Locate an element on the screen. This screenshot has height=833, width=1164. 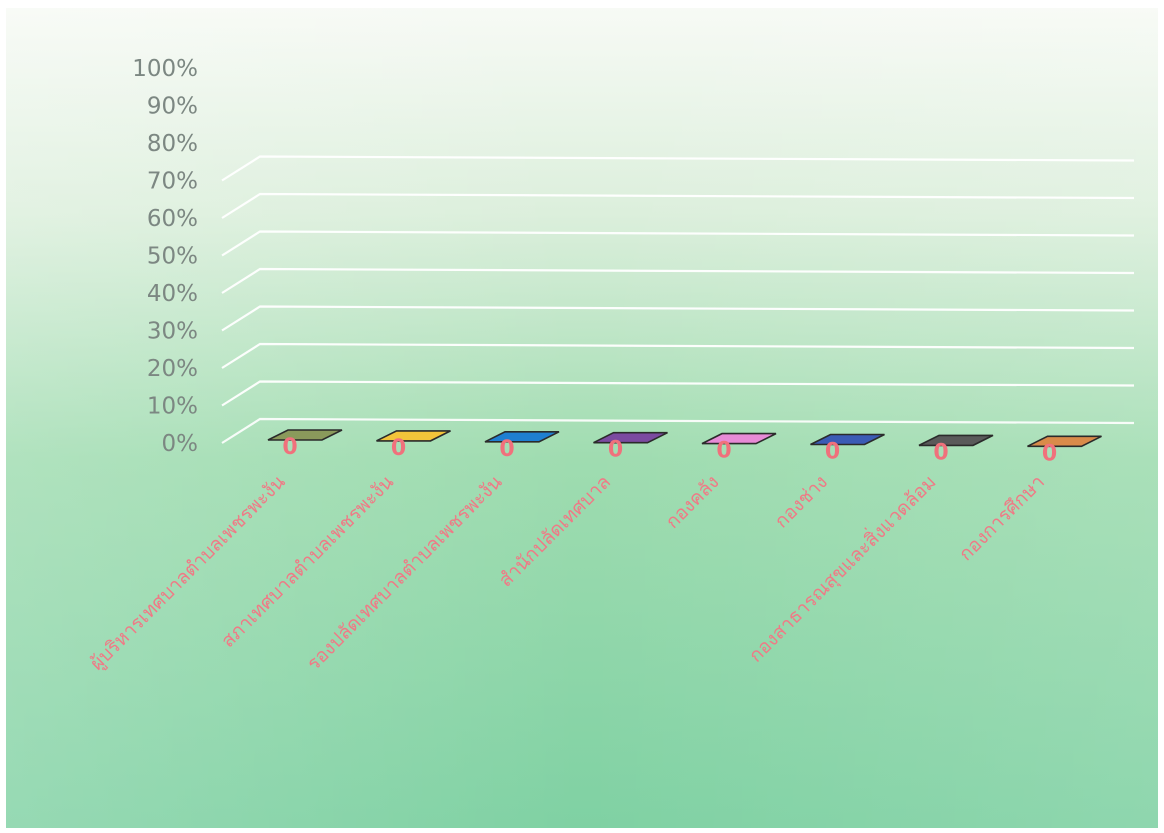
y-tick-label: 70% is located at coordinates (172, 182).